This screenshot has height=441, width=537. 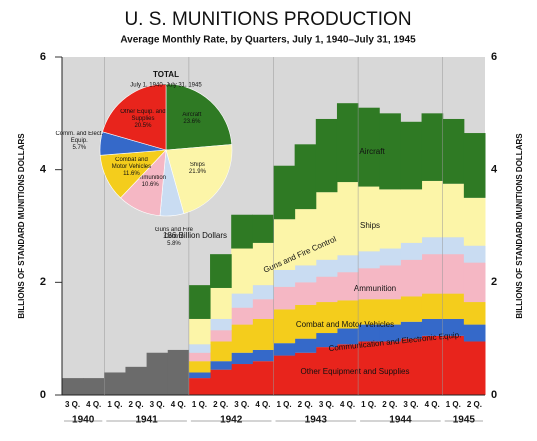 What do you see at coordinates (79, 138) in the screenshot?
I see `pie-category-label: Comm. and Elect. Equip.` at bounding box center [79, 138].